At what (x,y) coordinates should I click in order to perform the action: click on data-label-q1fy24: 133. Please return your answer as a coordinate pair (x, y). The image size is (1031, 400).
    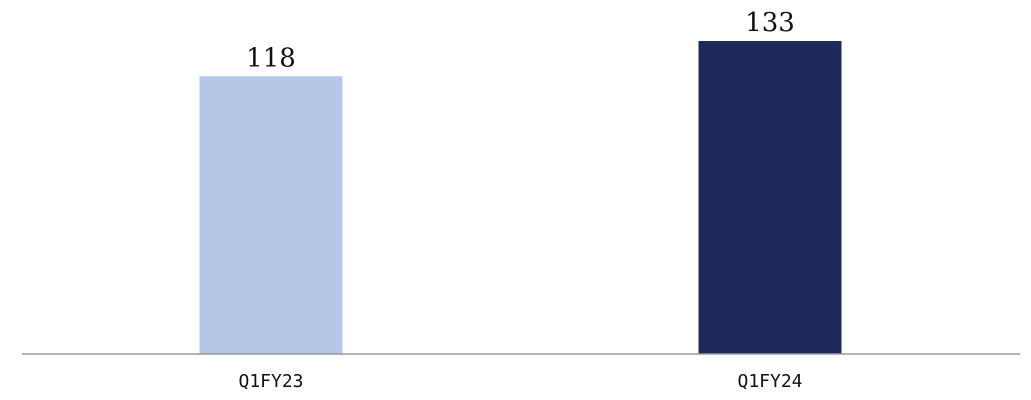
    Looking at the image, I should click on (770, 23).